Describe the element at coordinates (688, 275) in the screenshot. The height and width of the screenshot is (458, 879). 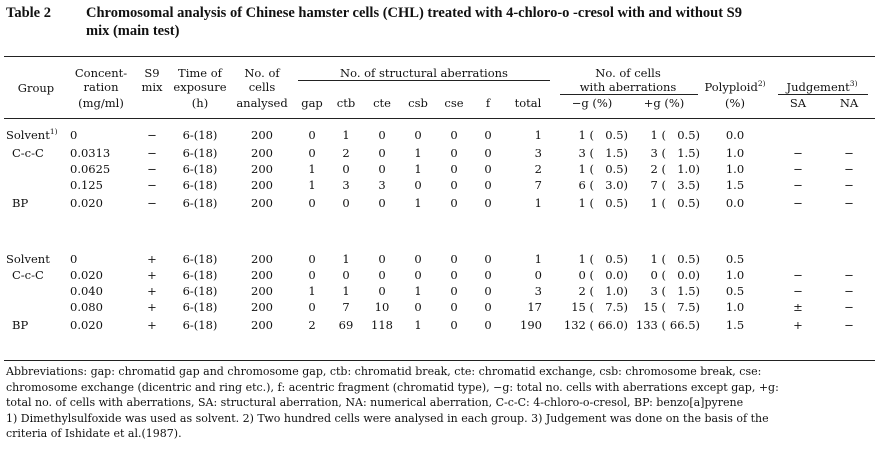
I see `cell-plus-g-percent: 0.0)` at that location.